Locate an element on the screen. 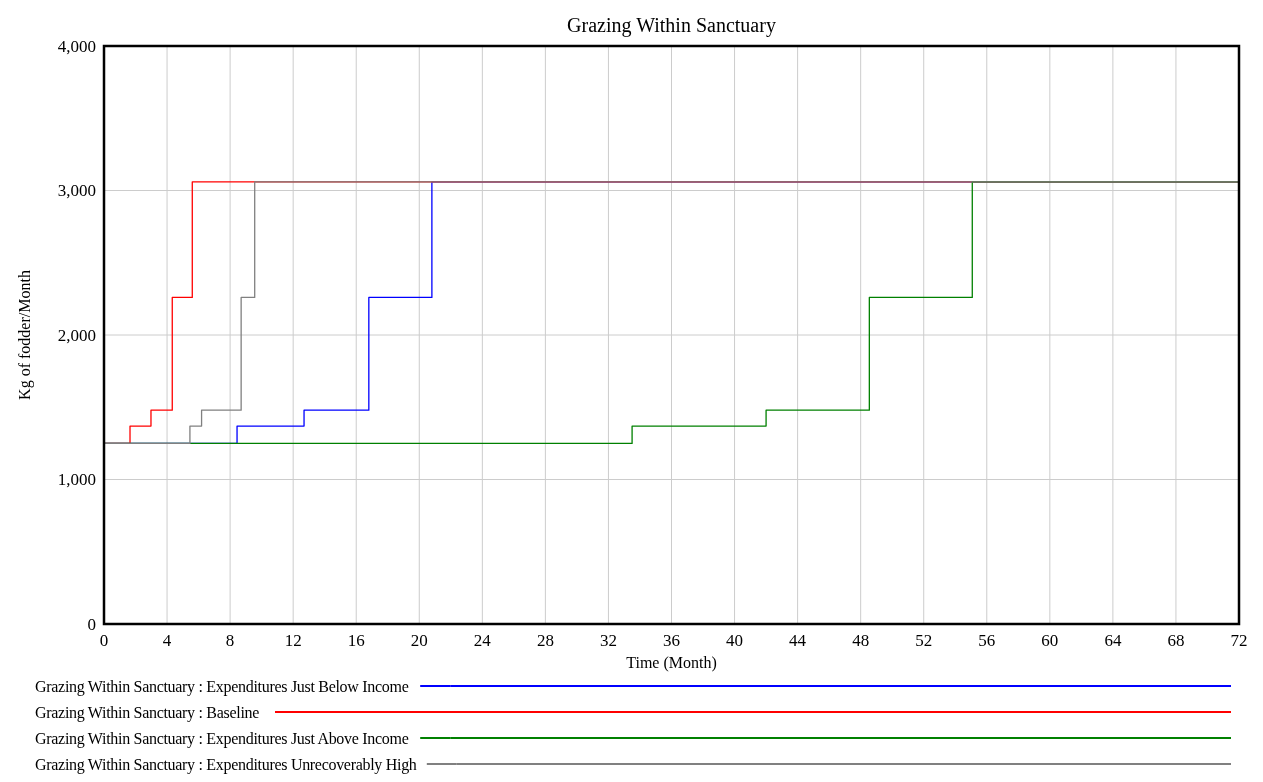 The height and width of the screenshot is (782, 1263). x-tick-label: 12 is located at coordinates (293, 640).